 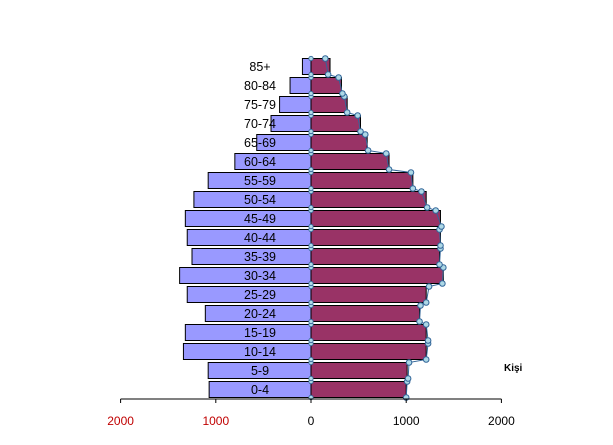 What do you see at coordinates (342, 93) in the screenshot?
I see `marker-80-84-bottom` at bounding box center [342, 93].